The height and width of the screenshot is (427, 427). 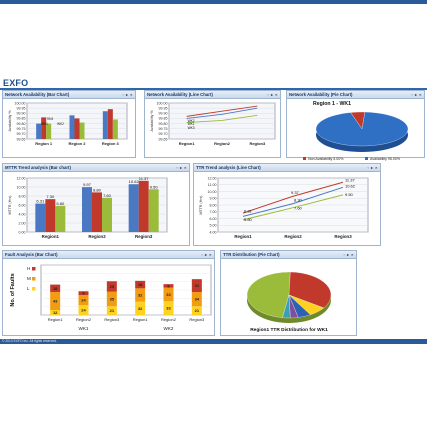 I want to click on y-tick-label: 99.90, so click(x=21, y=114).